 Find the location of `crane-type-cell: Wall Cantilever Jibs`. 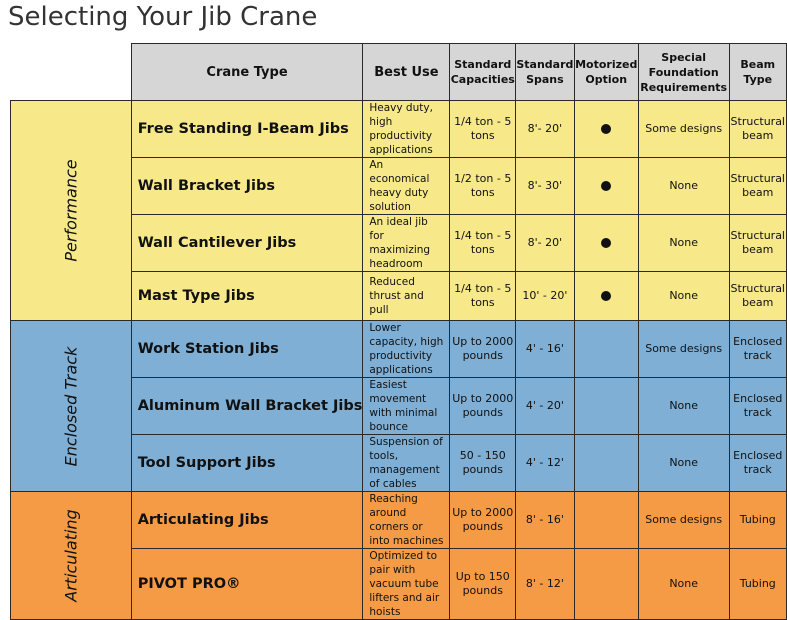

crane-type-cell: Wall Cantilever Jibs is located at coordinates (247, 243).